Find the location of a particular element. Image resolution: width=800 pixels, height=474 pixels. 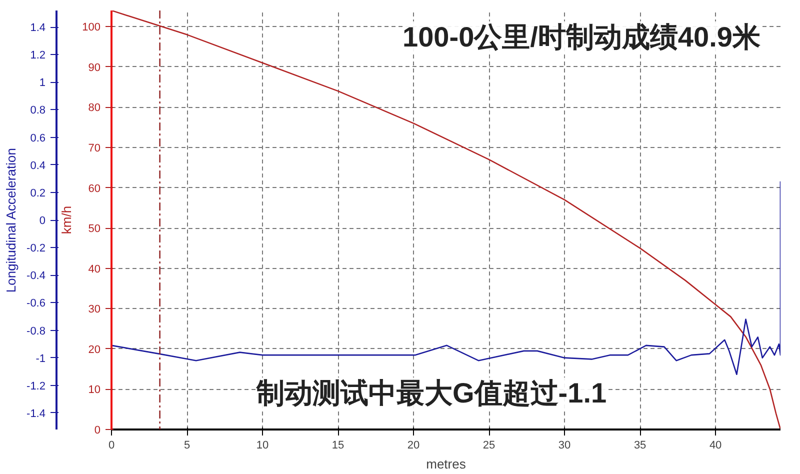

x-tick-label: 30 is located at coordinates (564, 446).